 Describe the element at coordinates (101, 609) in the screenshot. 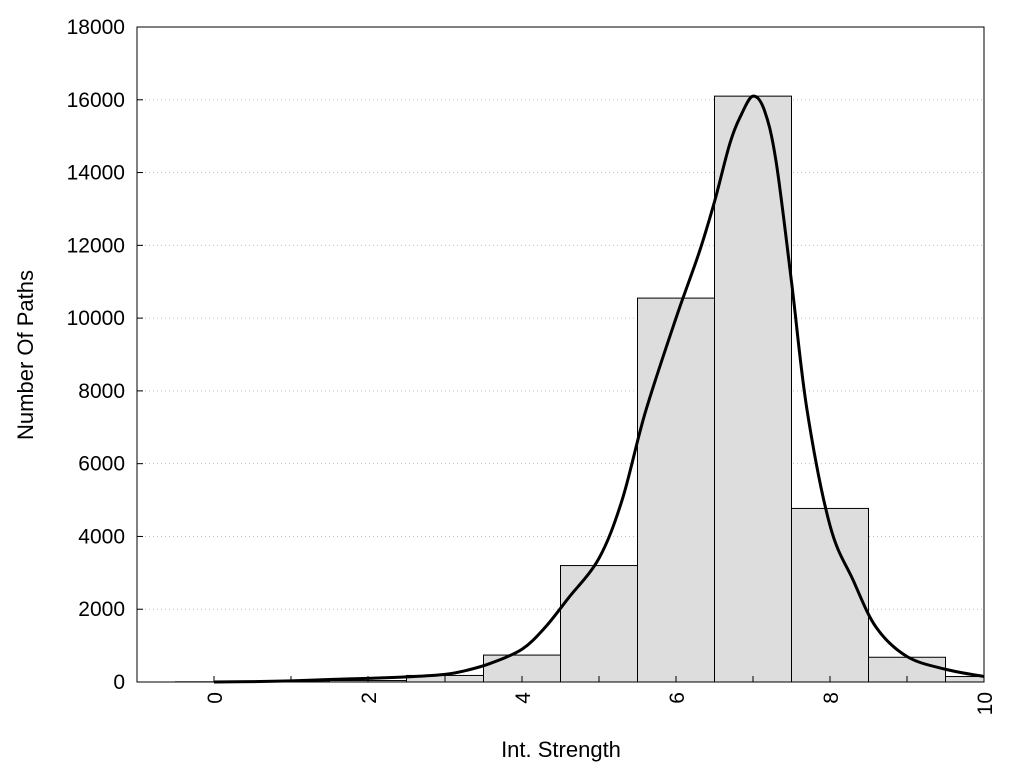

I see `y-tick-label: 2000` at that location.